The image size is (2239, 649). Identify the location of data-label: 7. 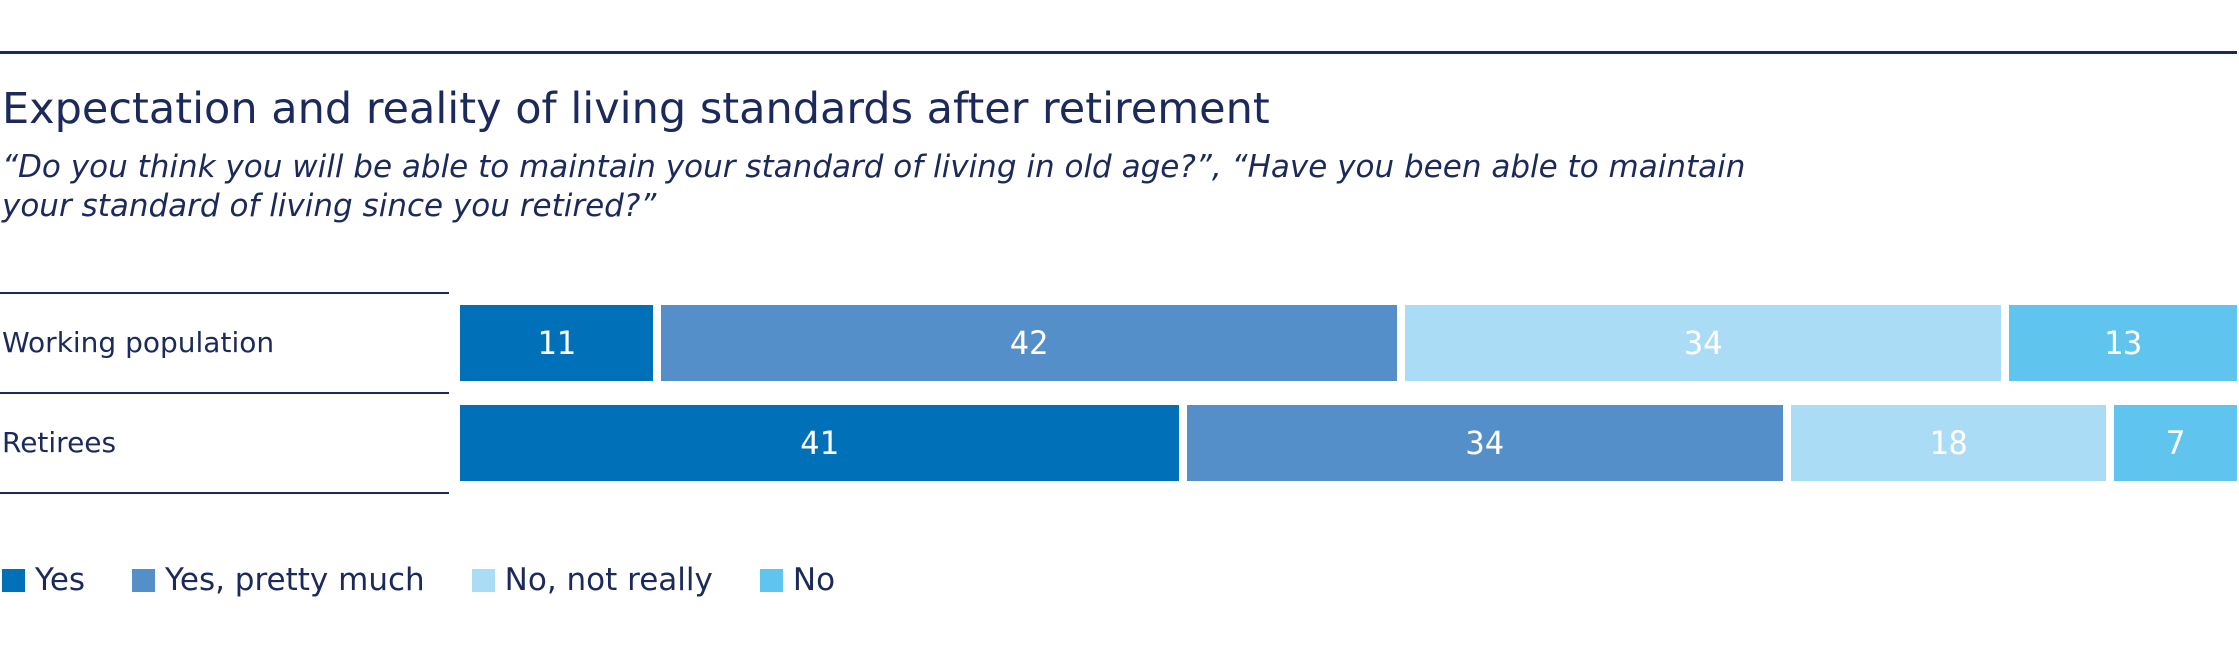
(2176, 443).